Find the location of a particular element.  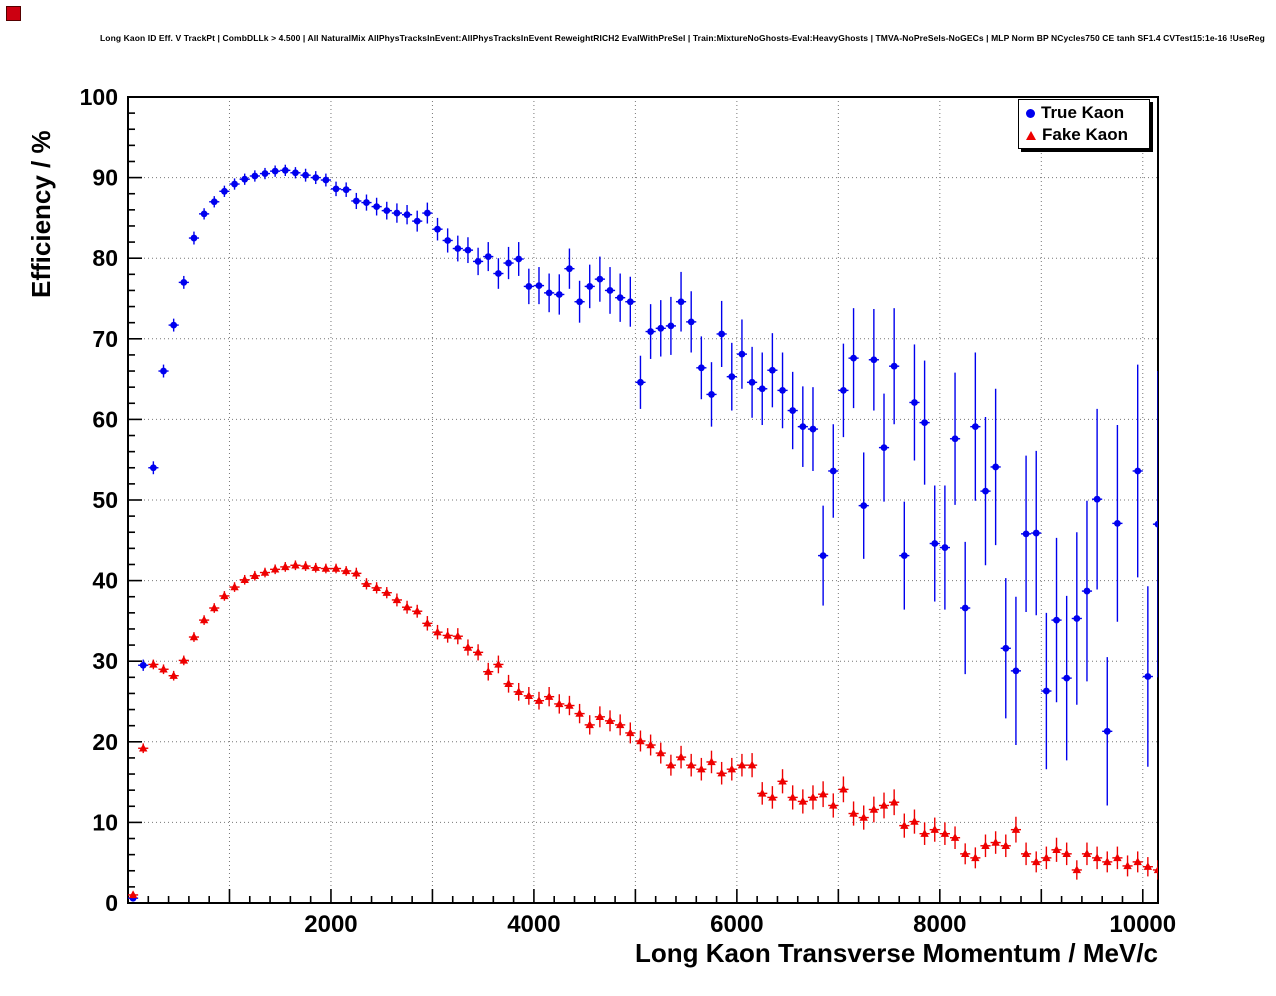

svg-text: 4000 is located at coordinates (533, 924).